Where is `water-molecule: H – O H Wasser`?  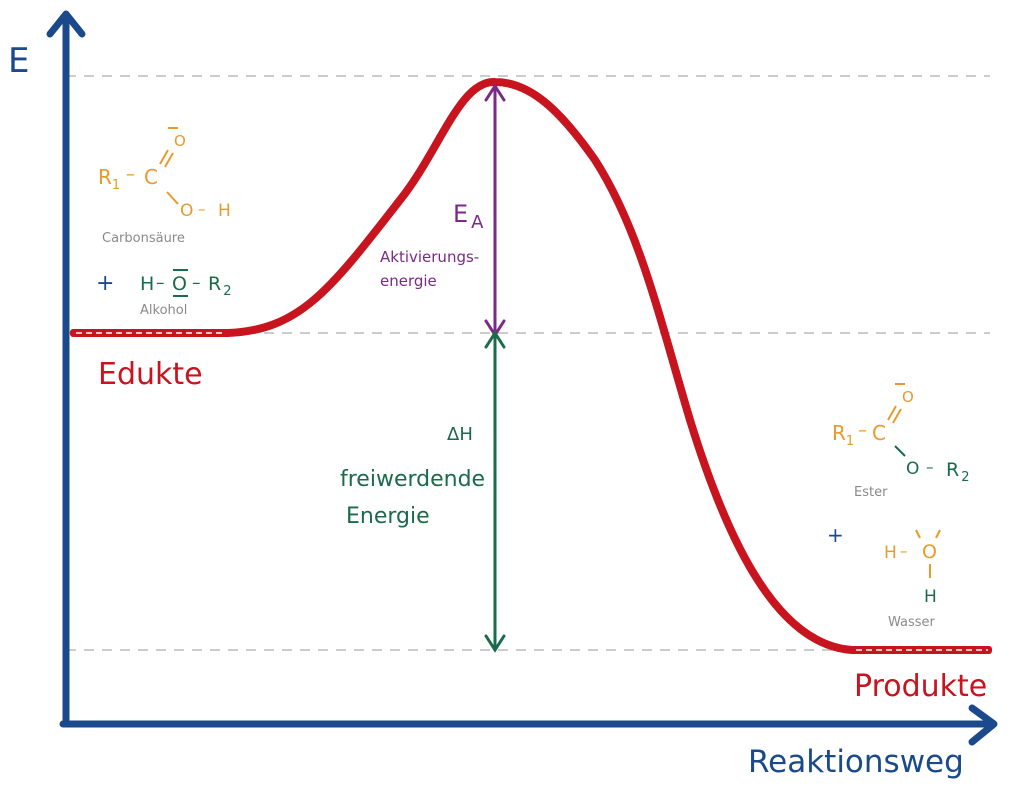
water-molecule: H – O H Wasser is located at coordinates (912, 579).